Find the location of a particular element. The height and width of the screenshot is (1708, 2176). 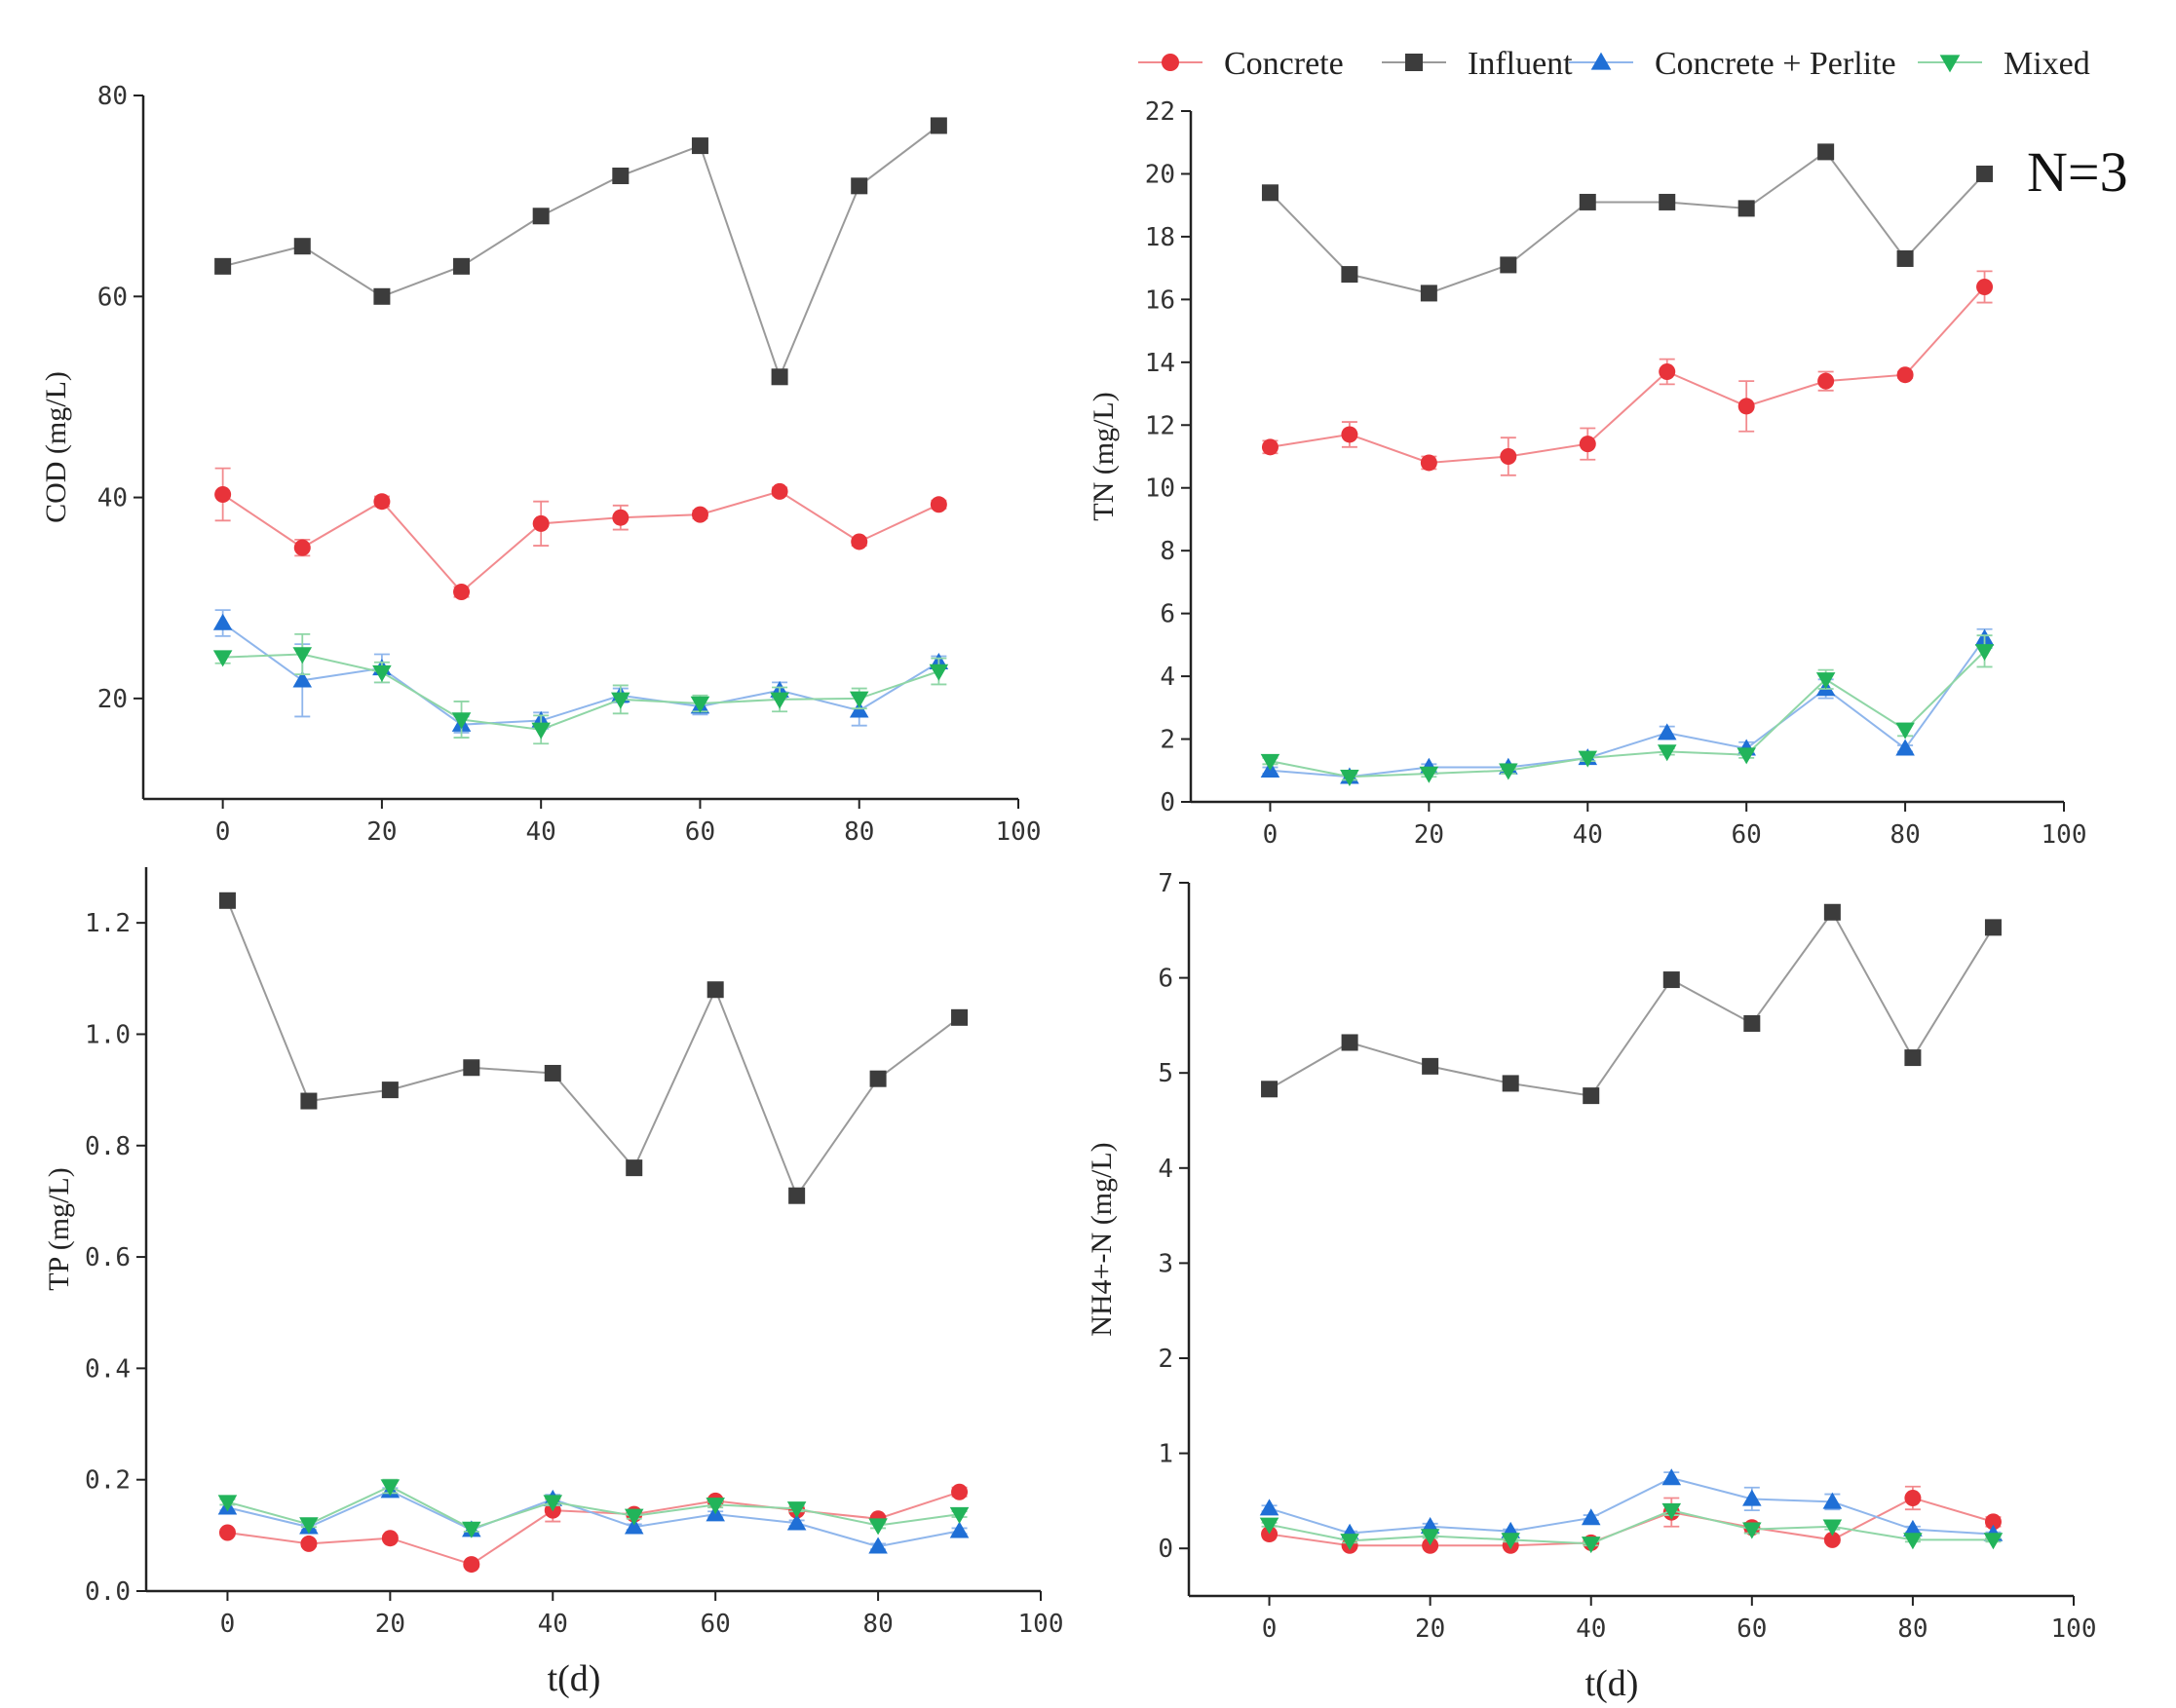

y-tick-label: 0.4 is located at coordinates (108, 1369).